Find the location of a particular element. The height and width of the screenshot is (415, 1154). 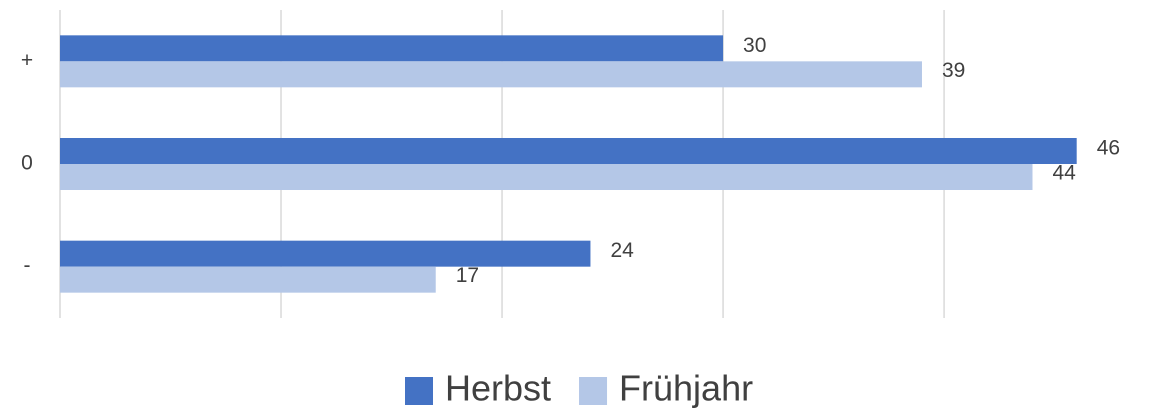

data-label: 44 is located at coordinates (1064, 173).